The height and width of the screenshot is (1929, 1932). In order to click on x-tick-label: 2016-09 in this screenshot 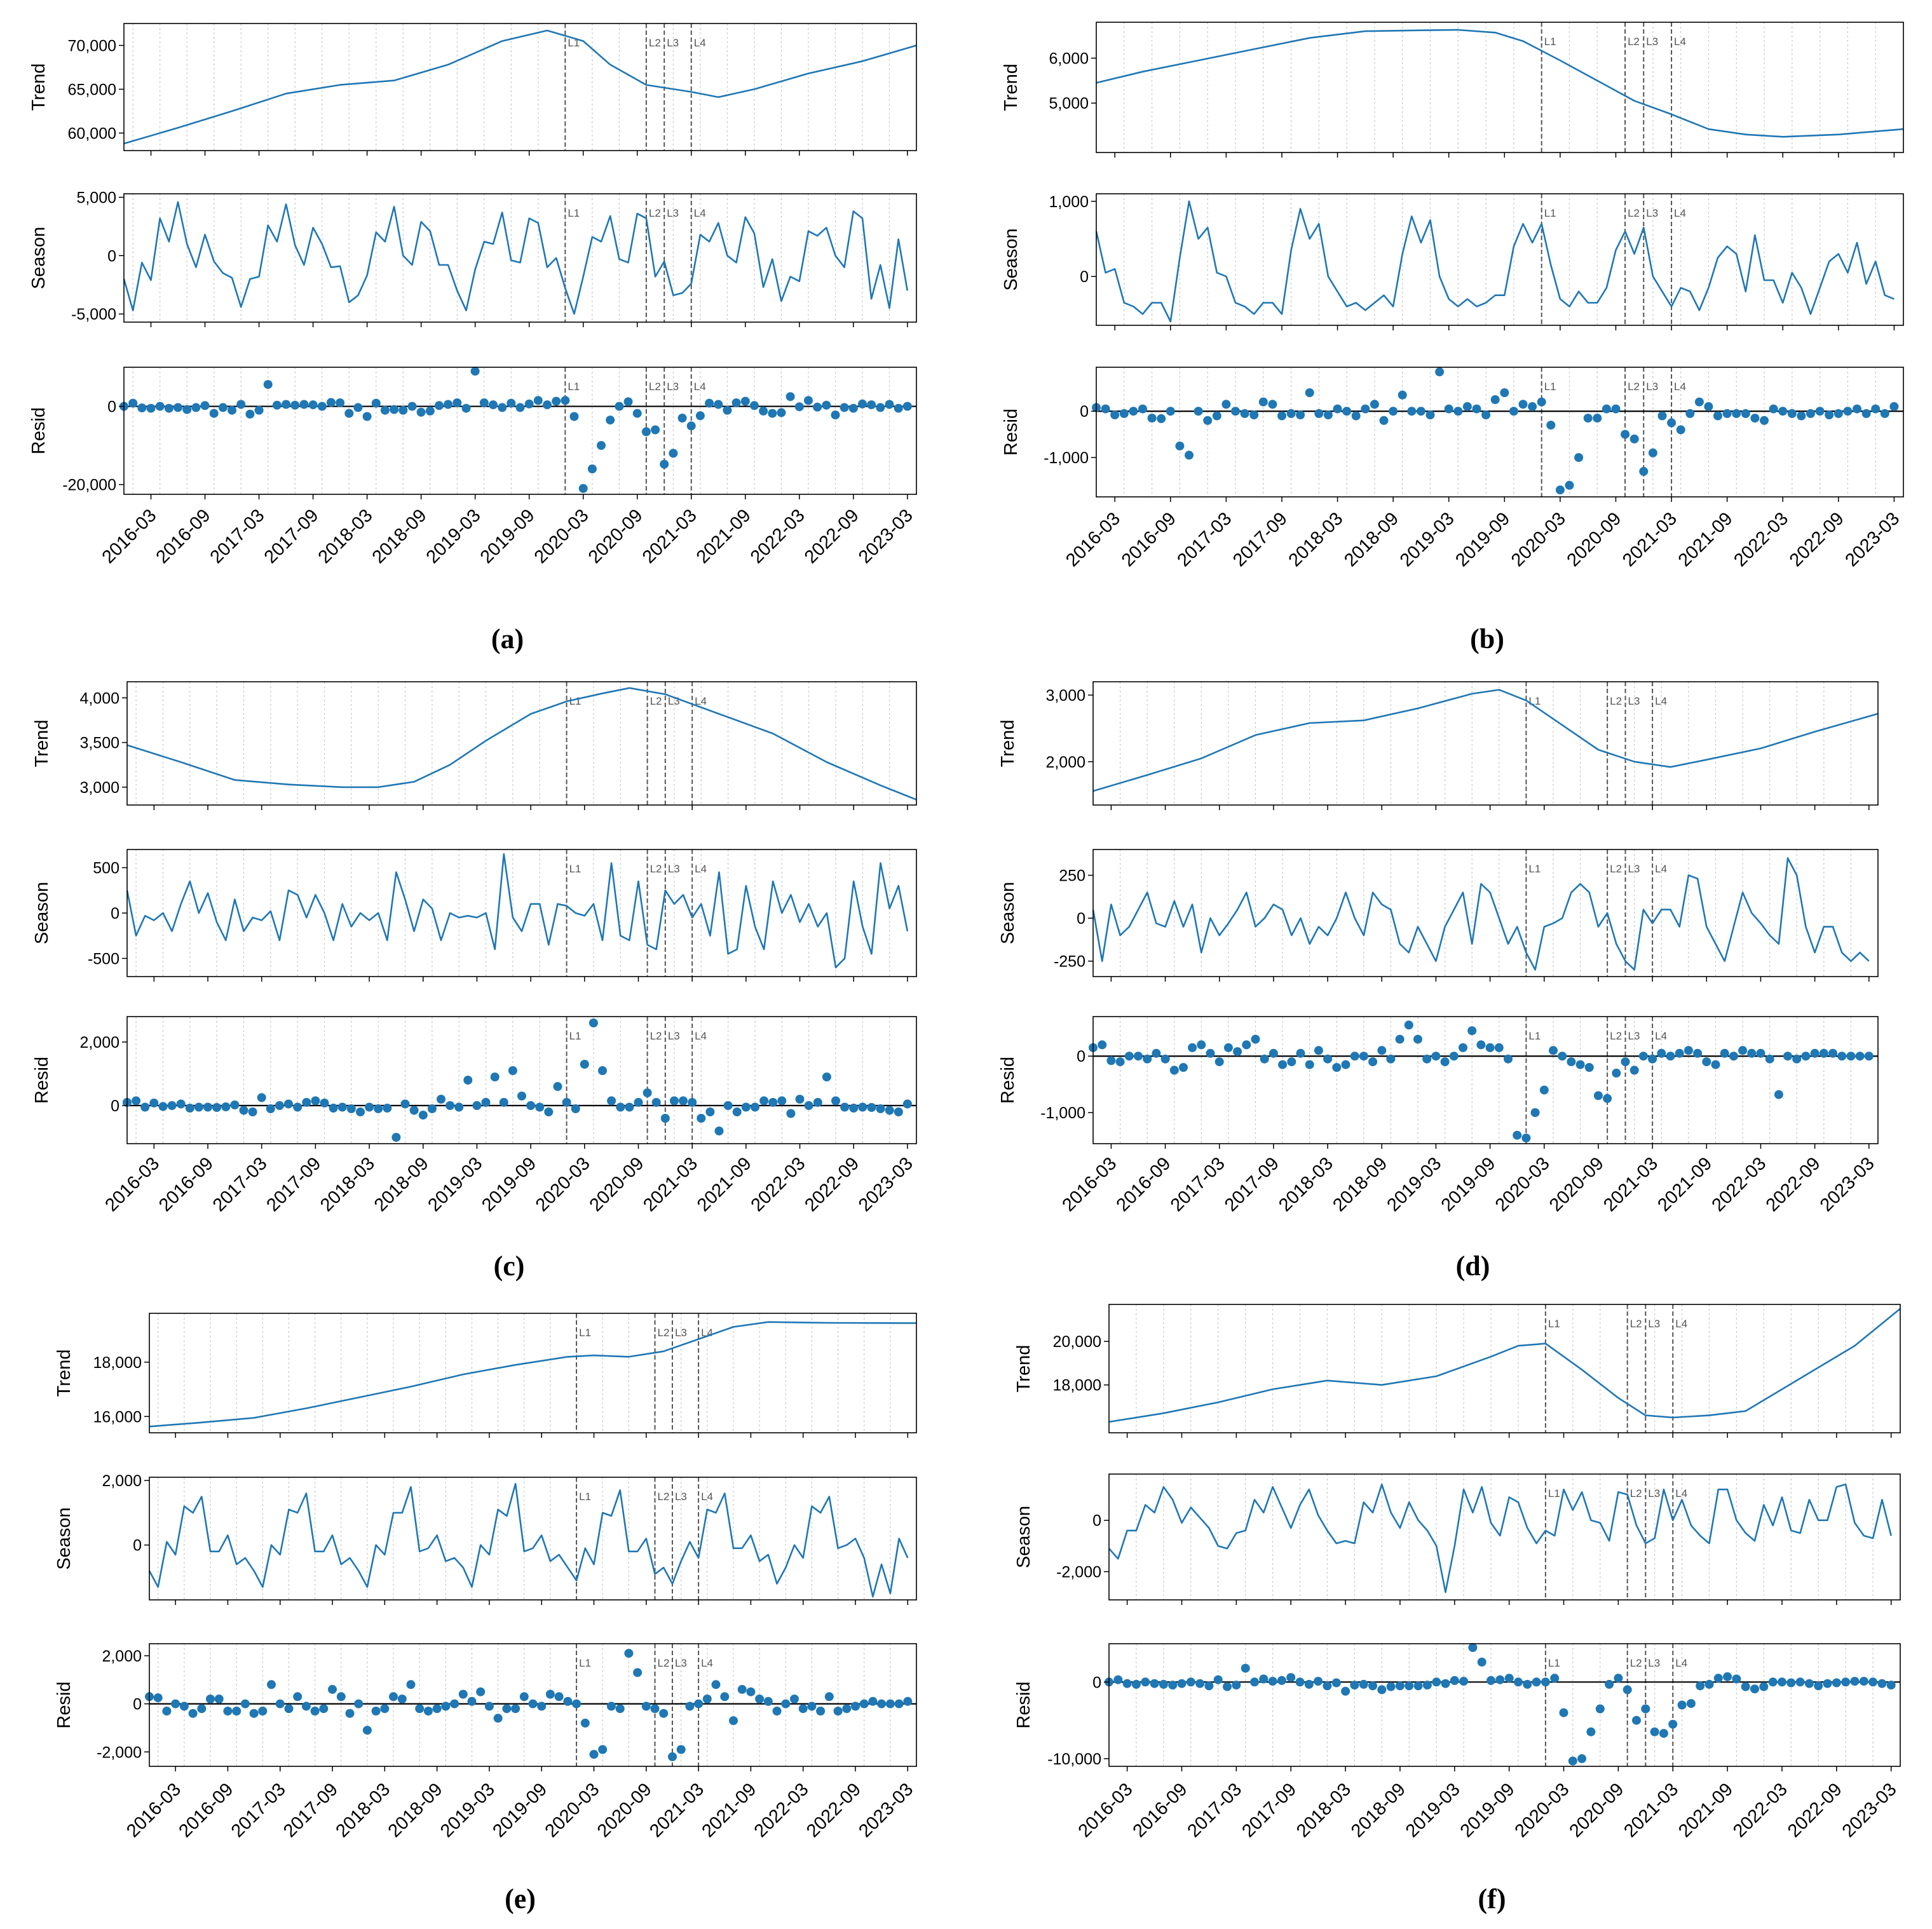, I will do `click(206, 1810)`.